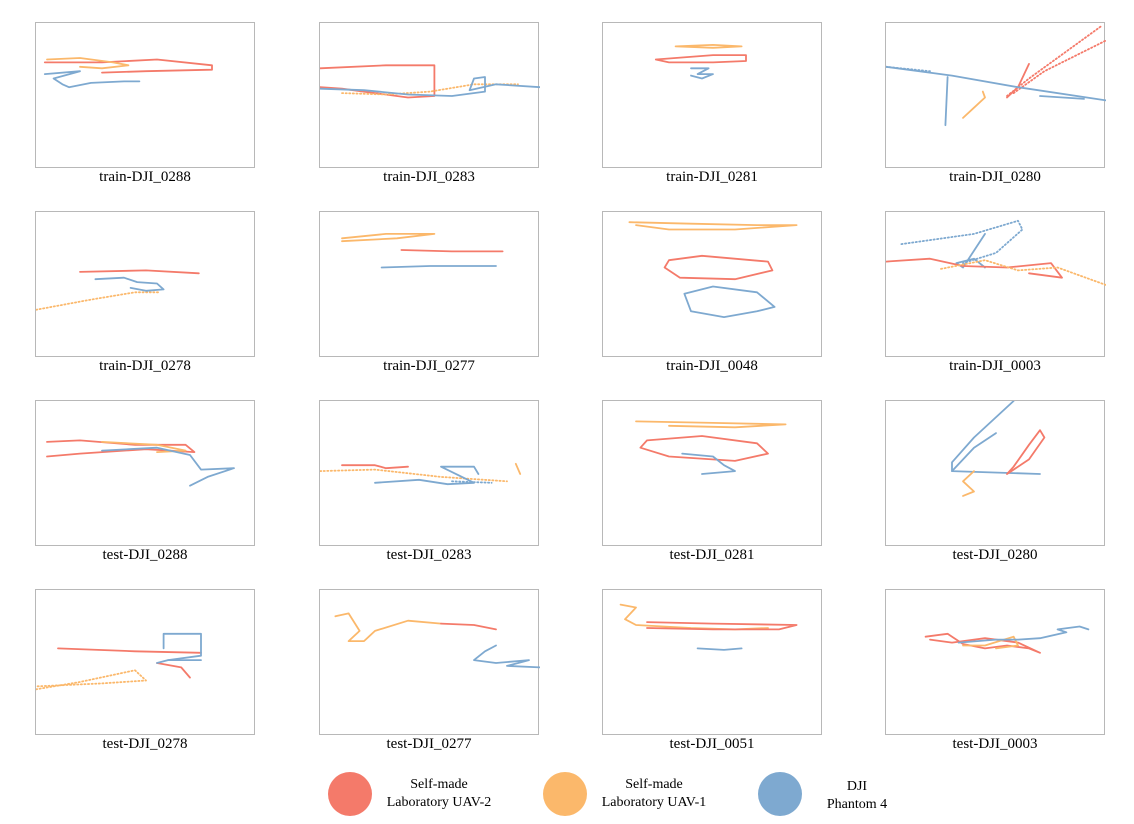 The height and width of the screenshot is (824, 1134). Describe the element at coordinates (439, 794) in the screenshot. I see `legend-label-uav2: Self-made Laboratory UAV-2` at that location.